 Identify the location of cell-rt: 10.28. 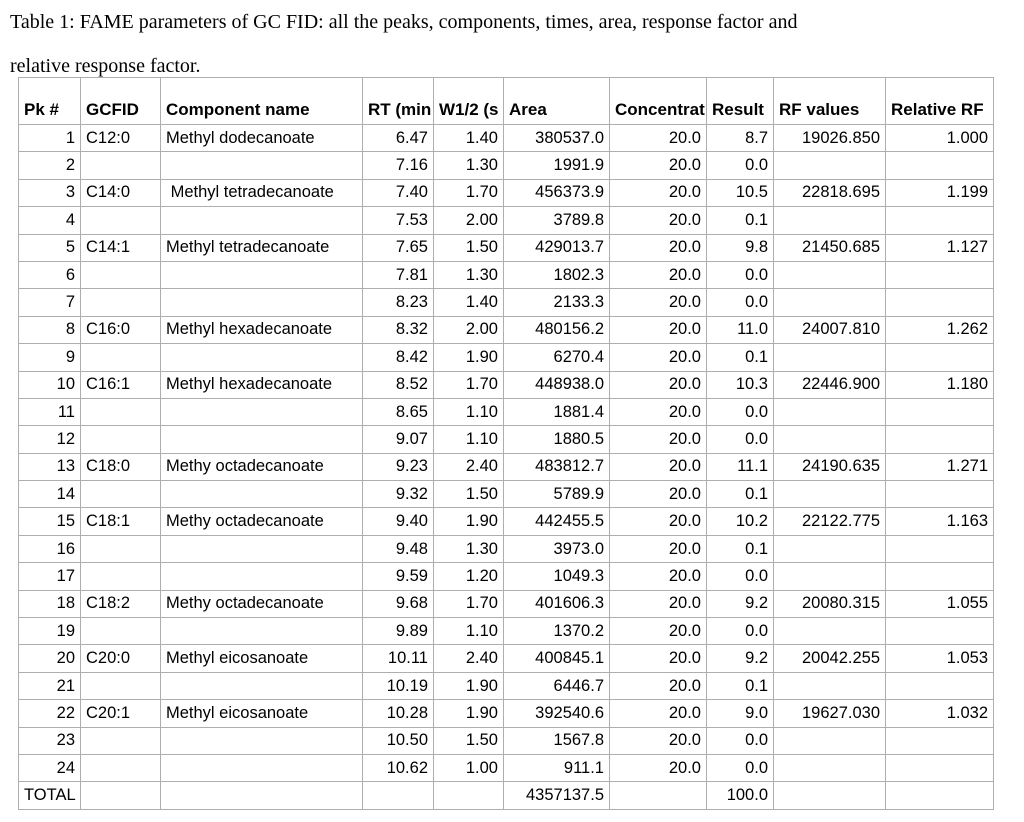
(398, 713).